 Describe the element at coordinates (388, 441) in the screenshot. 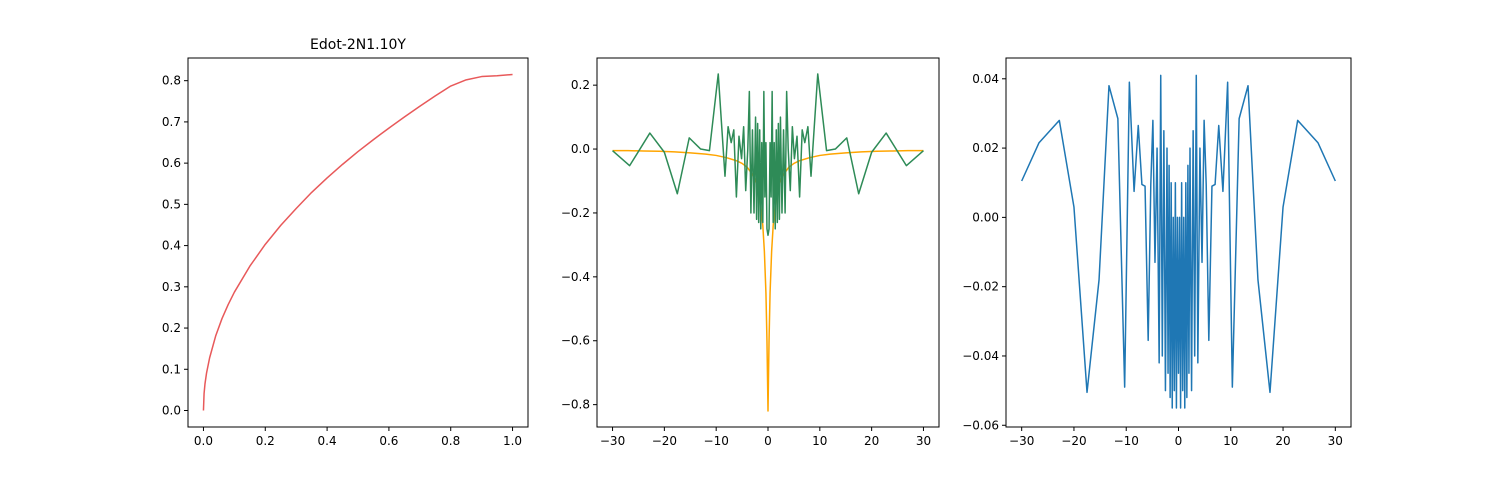

I see `x-tick-label: 0.6` at that location.